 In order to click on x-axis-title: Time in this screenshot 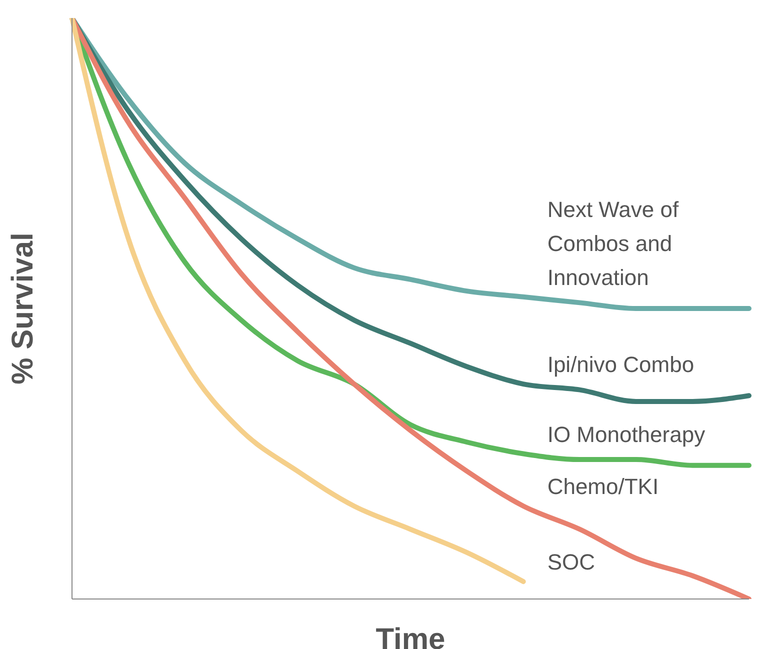, I will do `click(411, 636)`.